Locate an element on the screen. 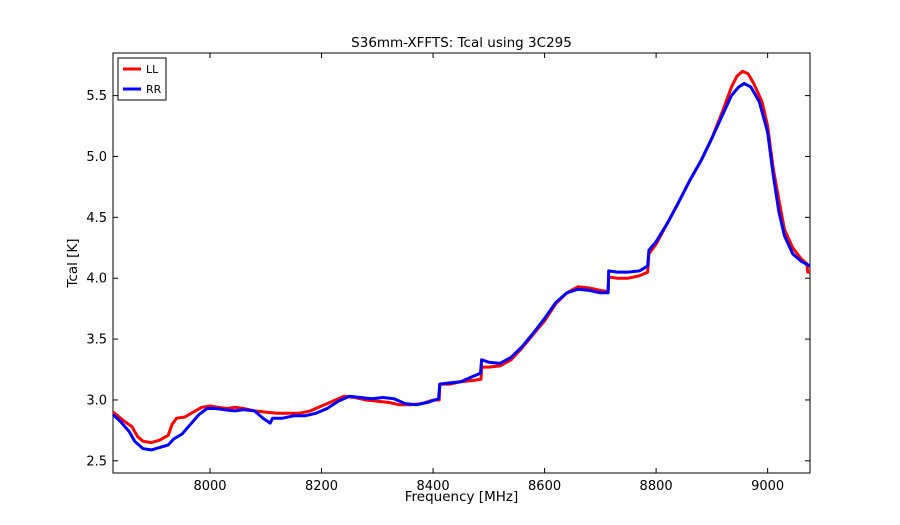 The image size is (900, 525). x-tick-label: 8600 is located at coordinates (544, 486).